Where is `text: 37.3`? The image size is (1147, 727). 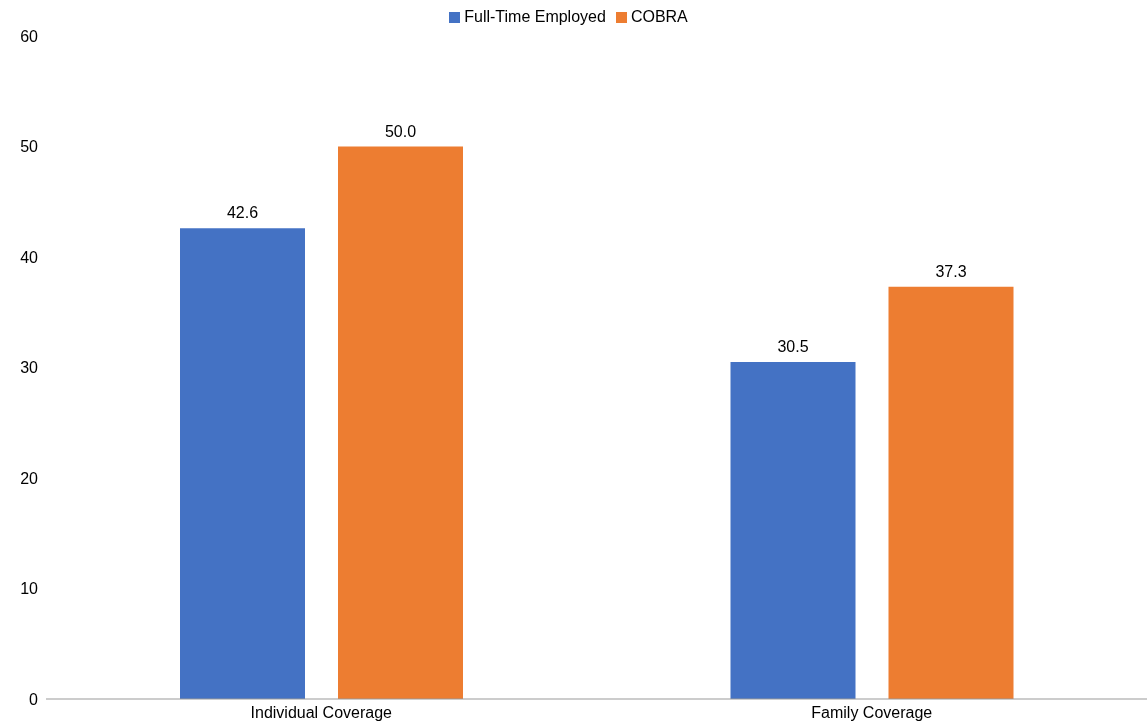
text: 37.3 is located at coordinates (951, 271).